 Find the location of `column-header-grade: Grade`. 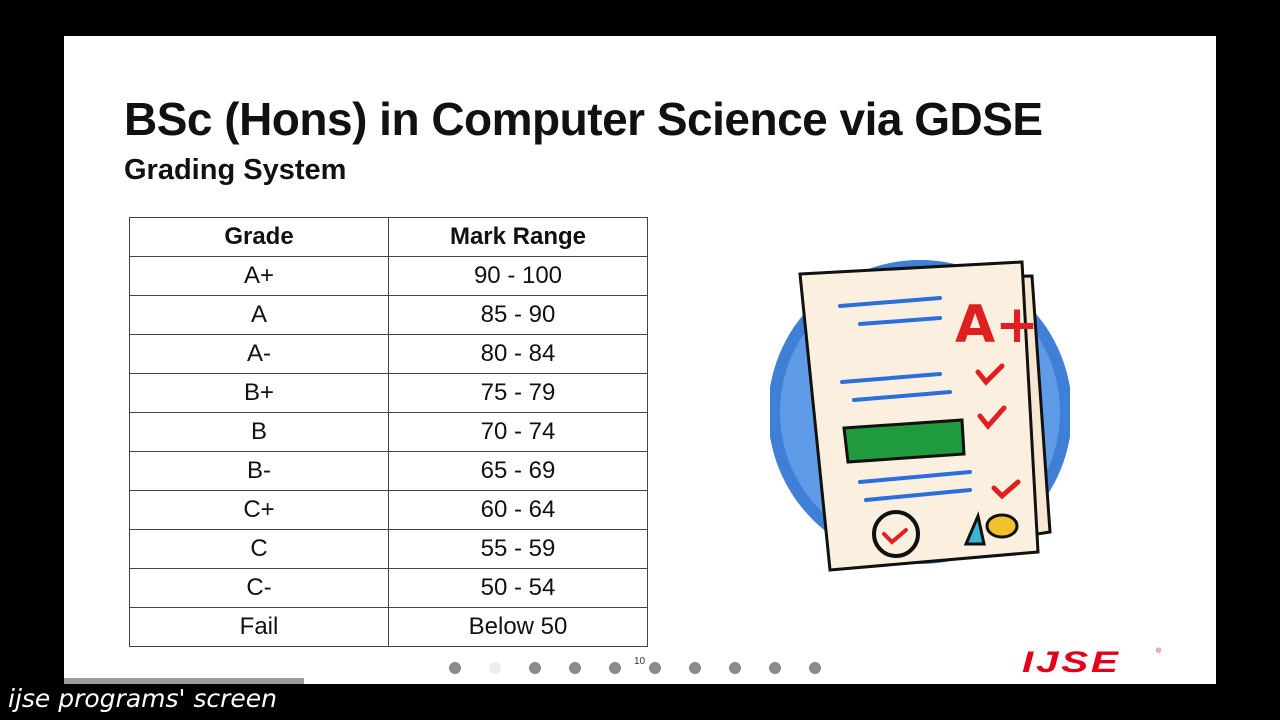

column-header-grade: Grade is located at coordinates (259, 237).